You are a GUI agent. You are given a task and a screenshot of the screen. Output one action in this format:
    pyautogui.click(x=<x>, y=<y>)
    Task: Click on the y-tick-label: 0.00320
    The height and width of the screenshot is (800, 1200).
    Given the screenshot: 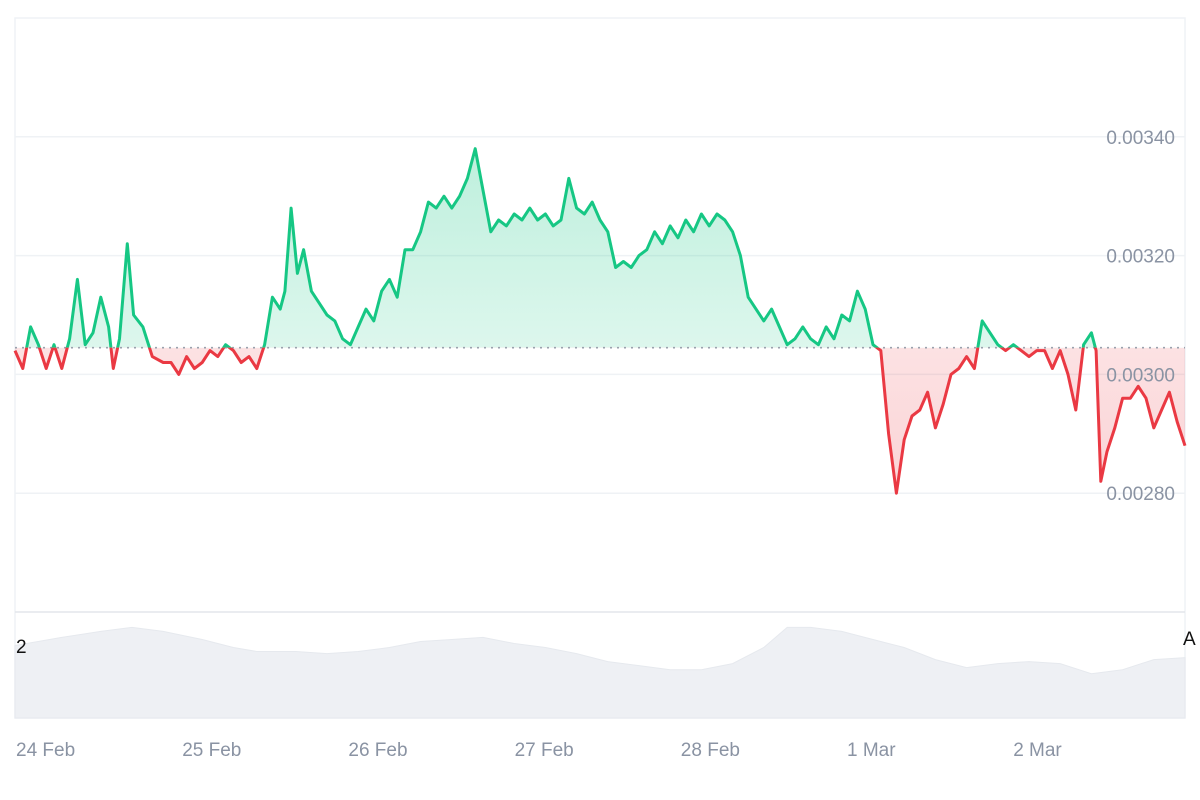 What is the action you would take?
    pyautogui.click(x=1140, y=257)
    